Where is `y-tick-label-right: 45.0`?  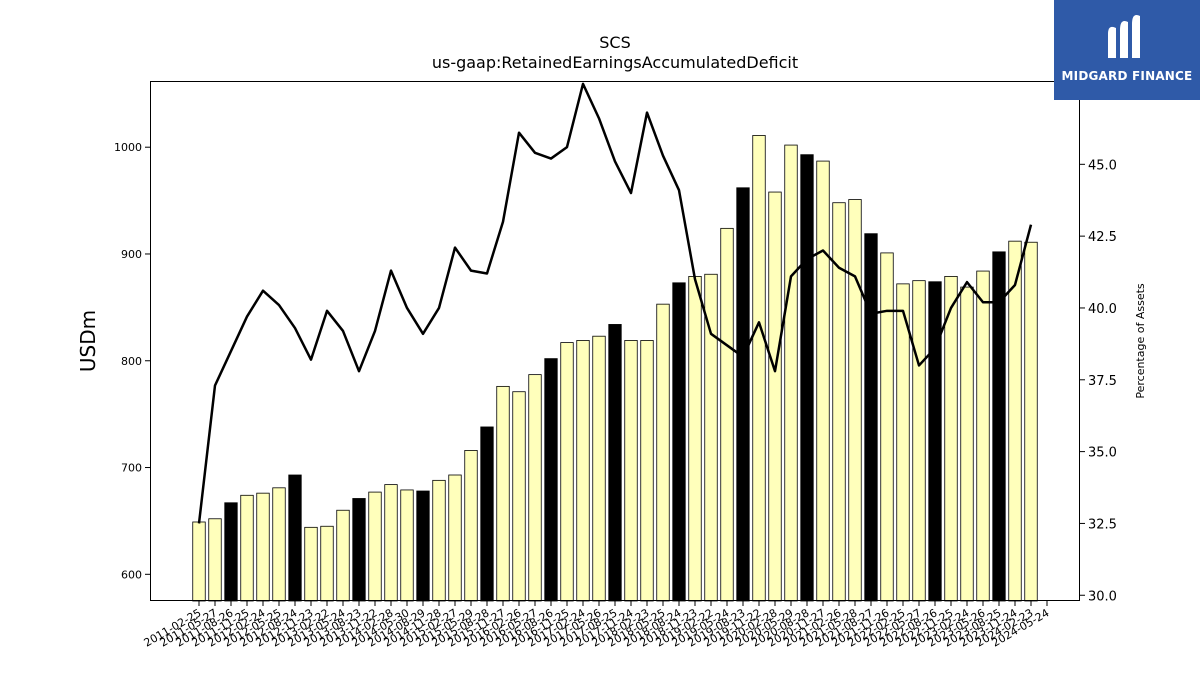 y-tick-label-right: 45.0 is located at coordinates (1102, 165).